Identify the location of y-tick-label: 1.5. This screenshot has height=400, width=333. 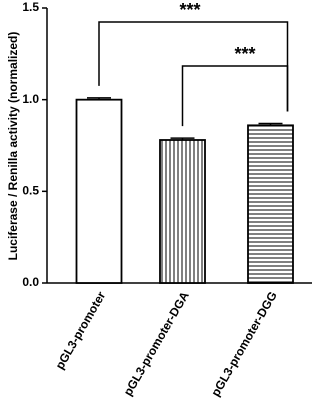
(30, 7).